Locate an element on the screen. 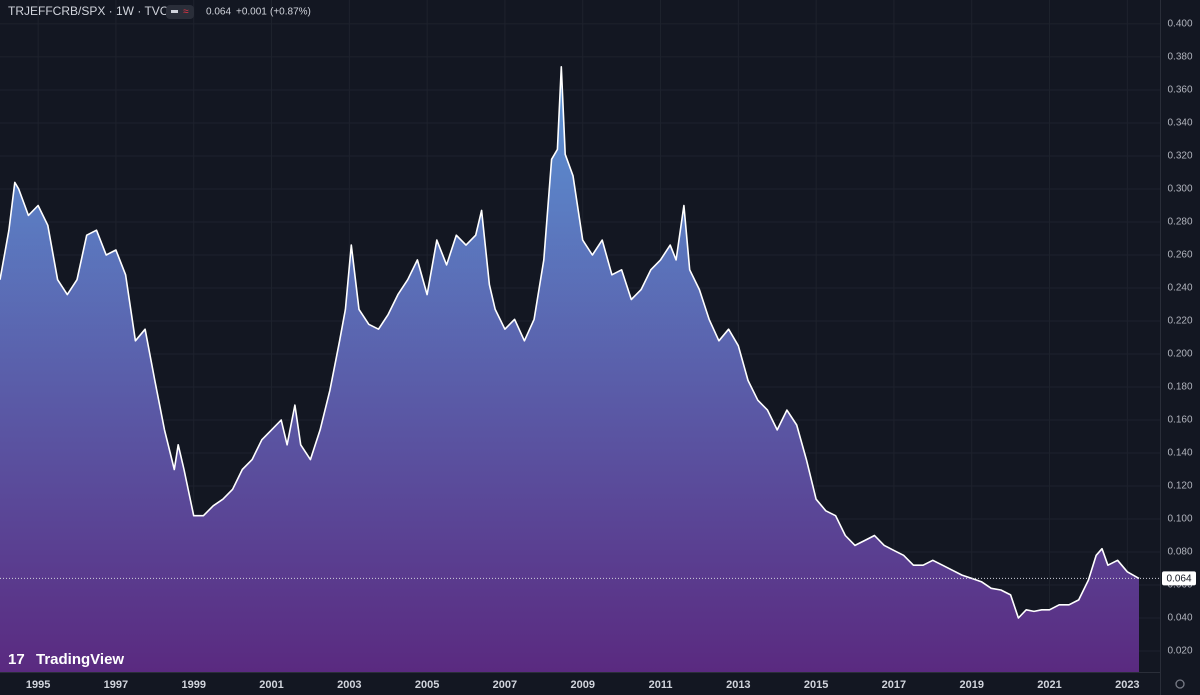 The width and height of the screenshot is (1200, 695). x-tick-label: 2023 is located at coordinates (1127, 685).